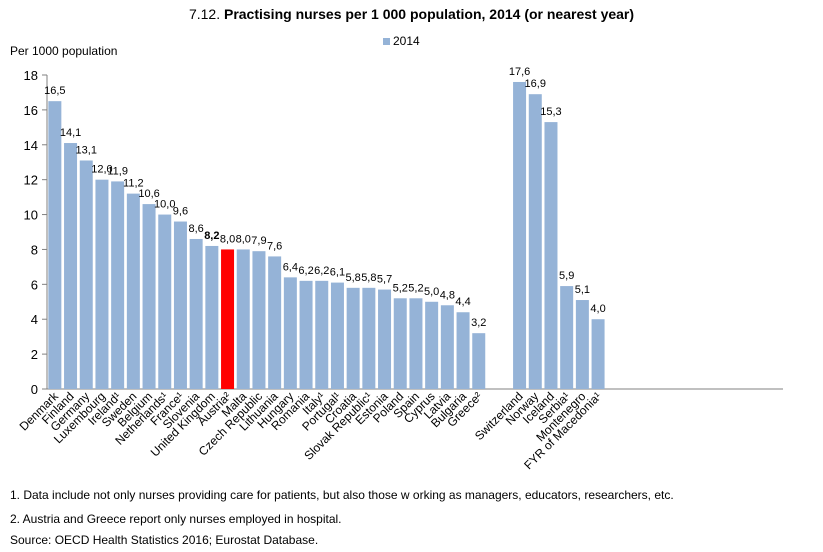  What do you see at coordinates (31, 110) in the screenshot?
I see `y-tick-label: 16` at bounding box center [31, 110].